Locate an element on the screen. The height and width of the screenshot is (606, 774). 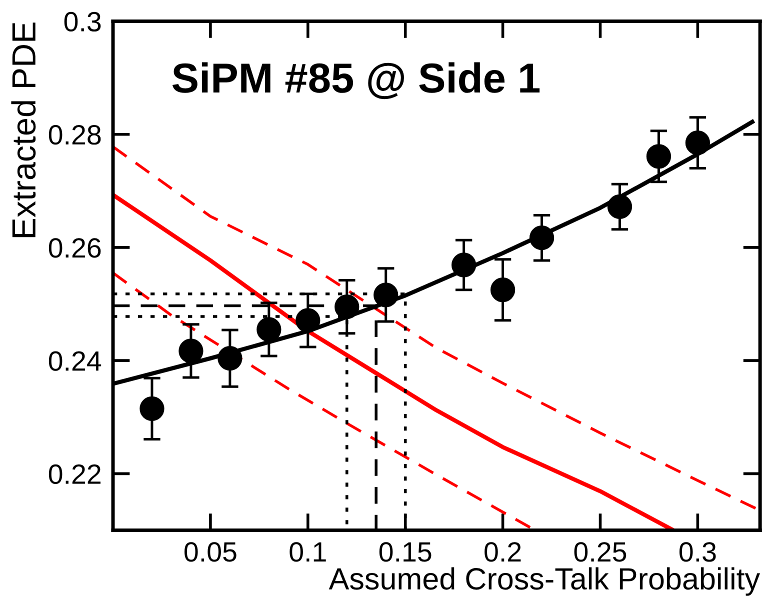
x-tick-label: 0.15 is located at coordinates (405, 552).